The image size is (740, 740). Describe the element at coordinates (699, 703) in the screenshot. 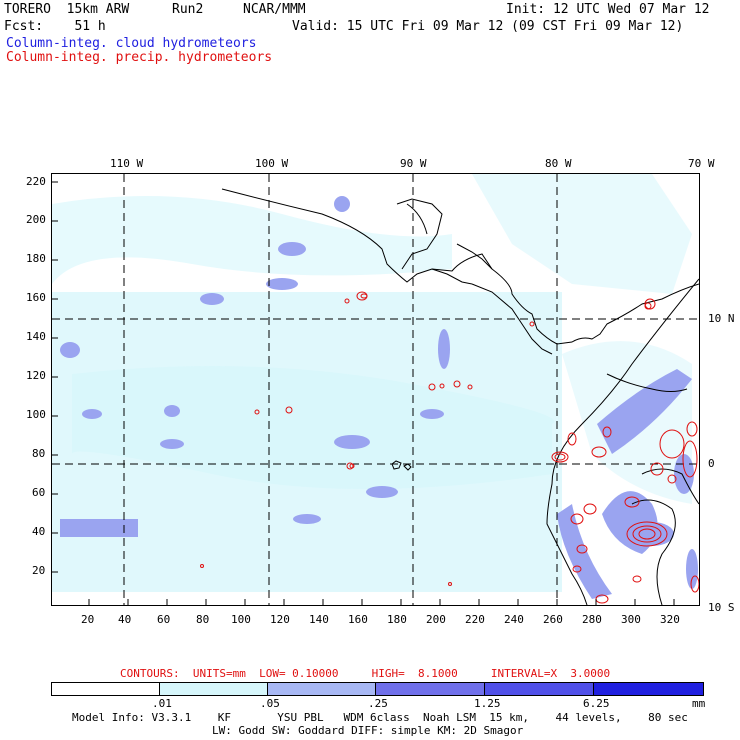

I see `legend-unit: mm` at that location.